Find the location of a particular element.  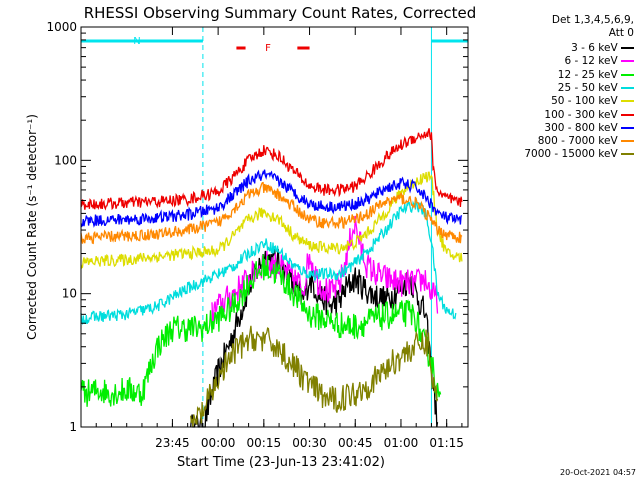

y-tick-label: 10 is located at coordinates (69, 294).